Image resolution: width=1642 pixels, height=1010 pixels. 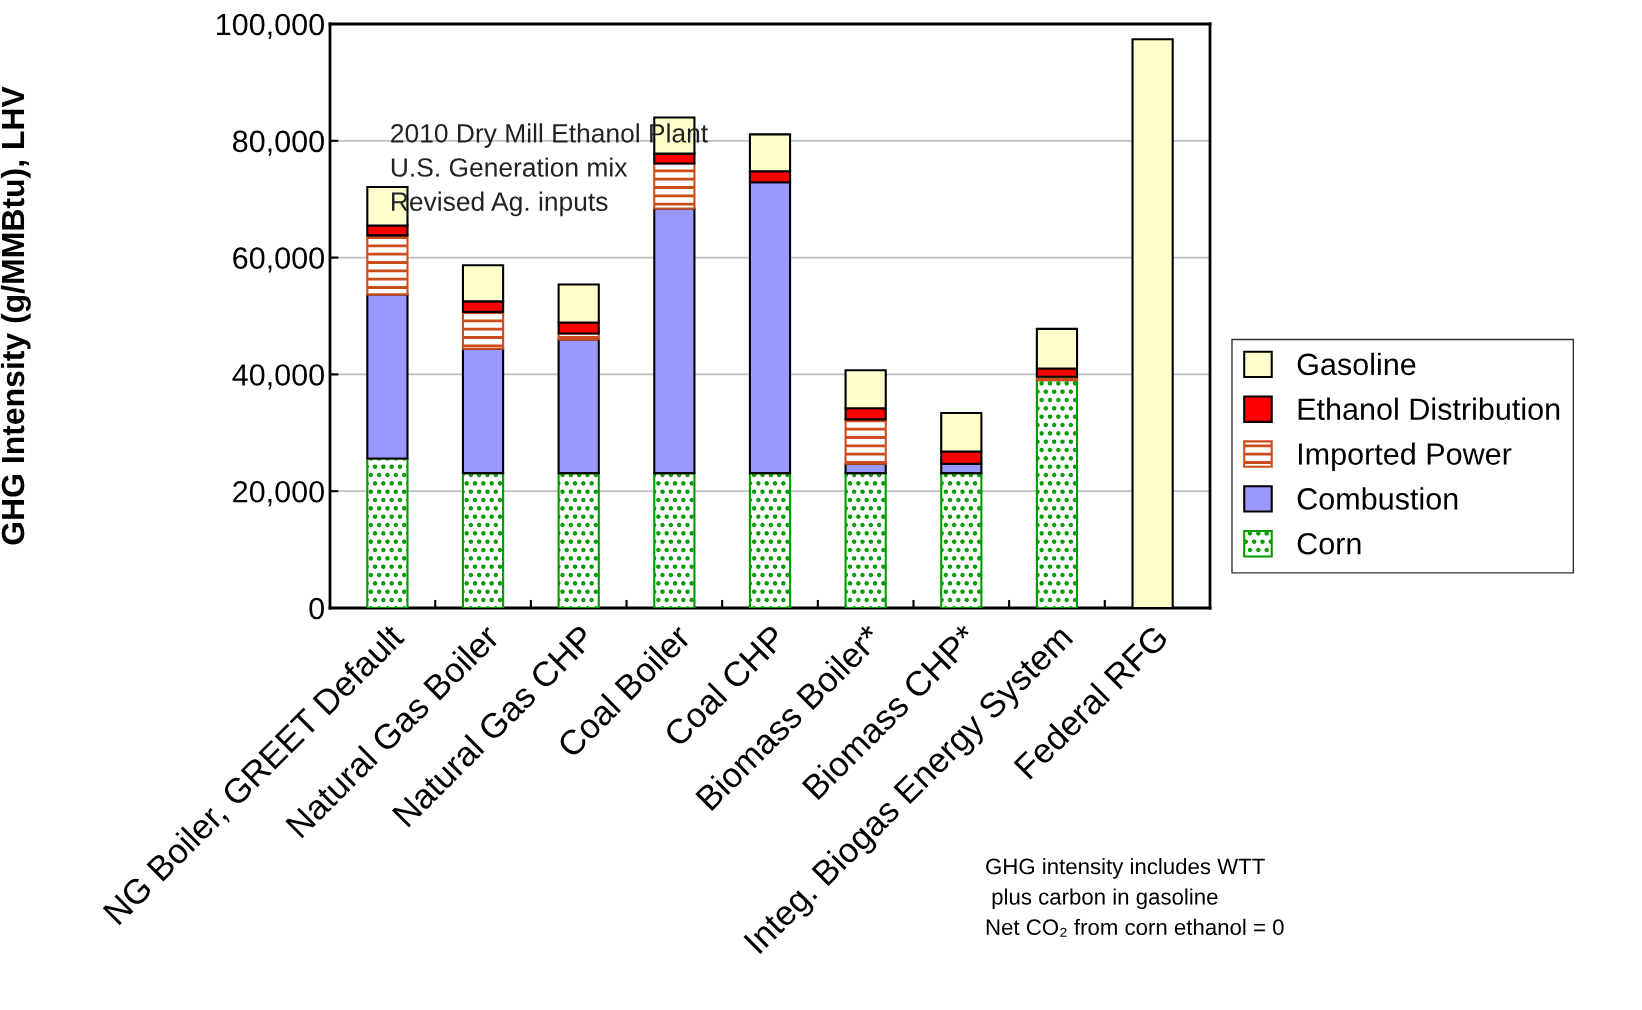 What do you see at coordinates (270, 26) in the screenshot?
I see `y-tick-label: 100,000` at bounding box center [270, 26].